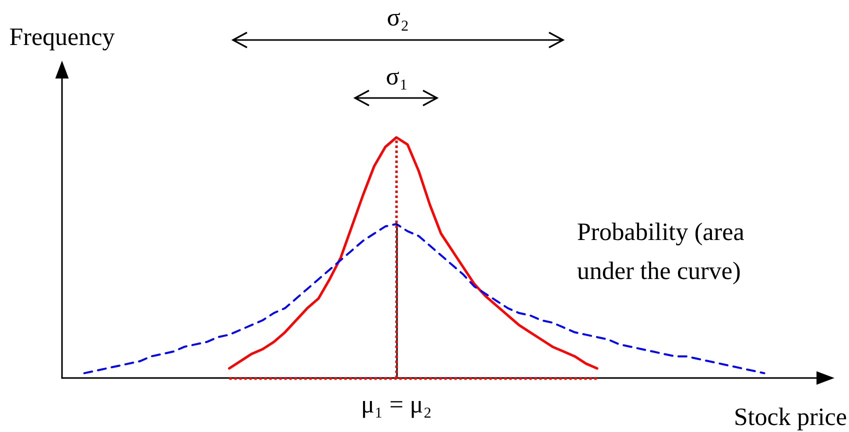  What do you see at coordinates (397, 77) in the screenshot?
I see `text: σ₁` at bounding box center [397, 77].